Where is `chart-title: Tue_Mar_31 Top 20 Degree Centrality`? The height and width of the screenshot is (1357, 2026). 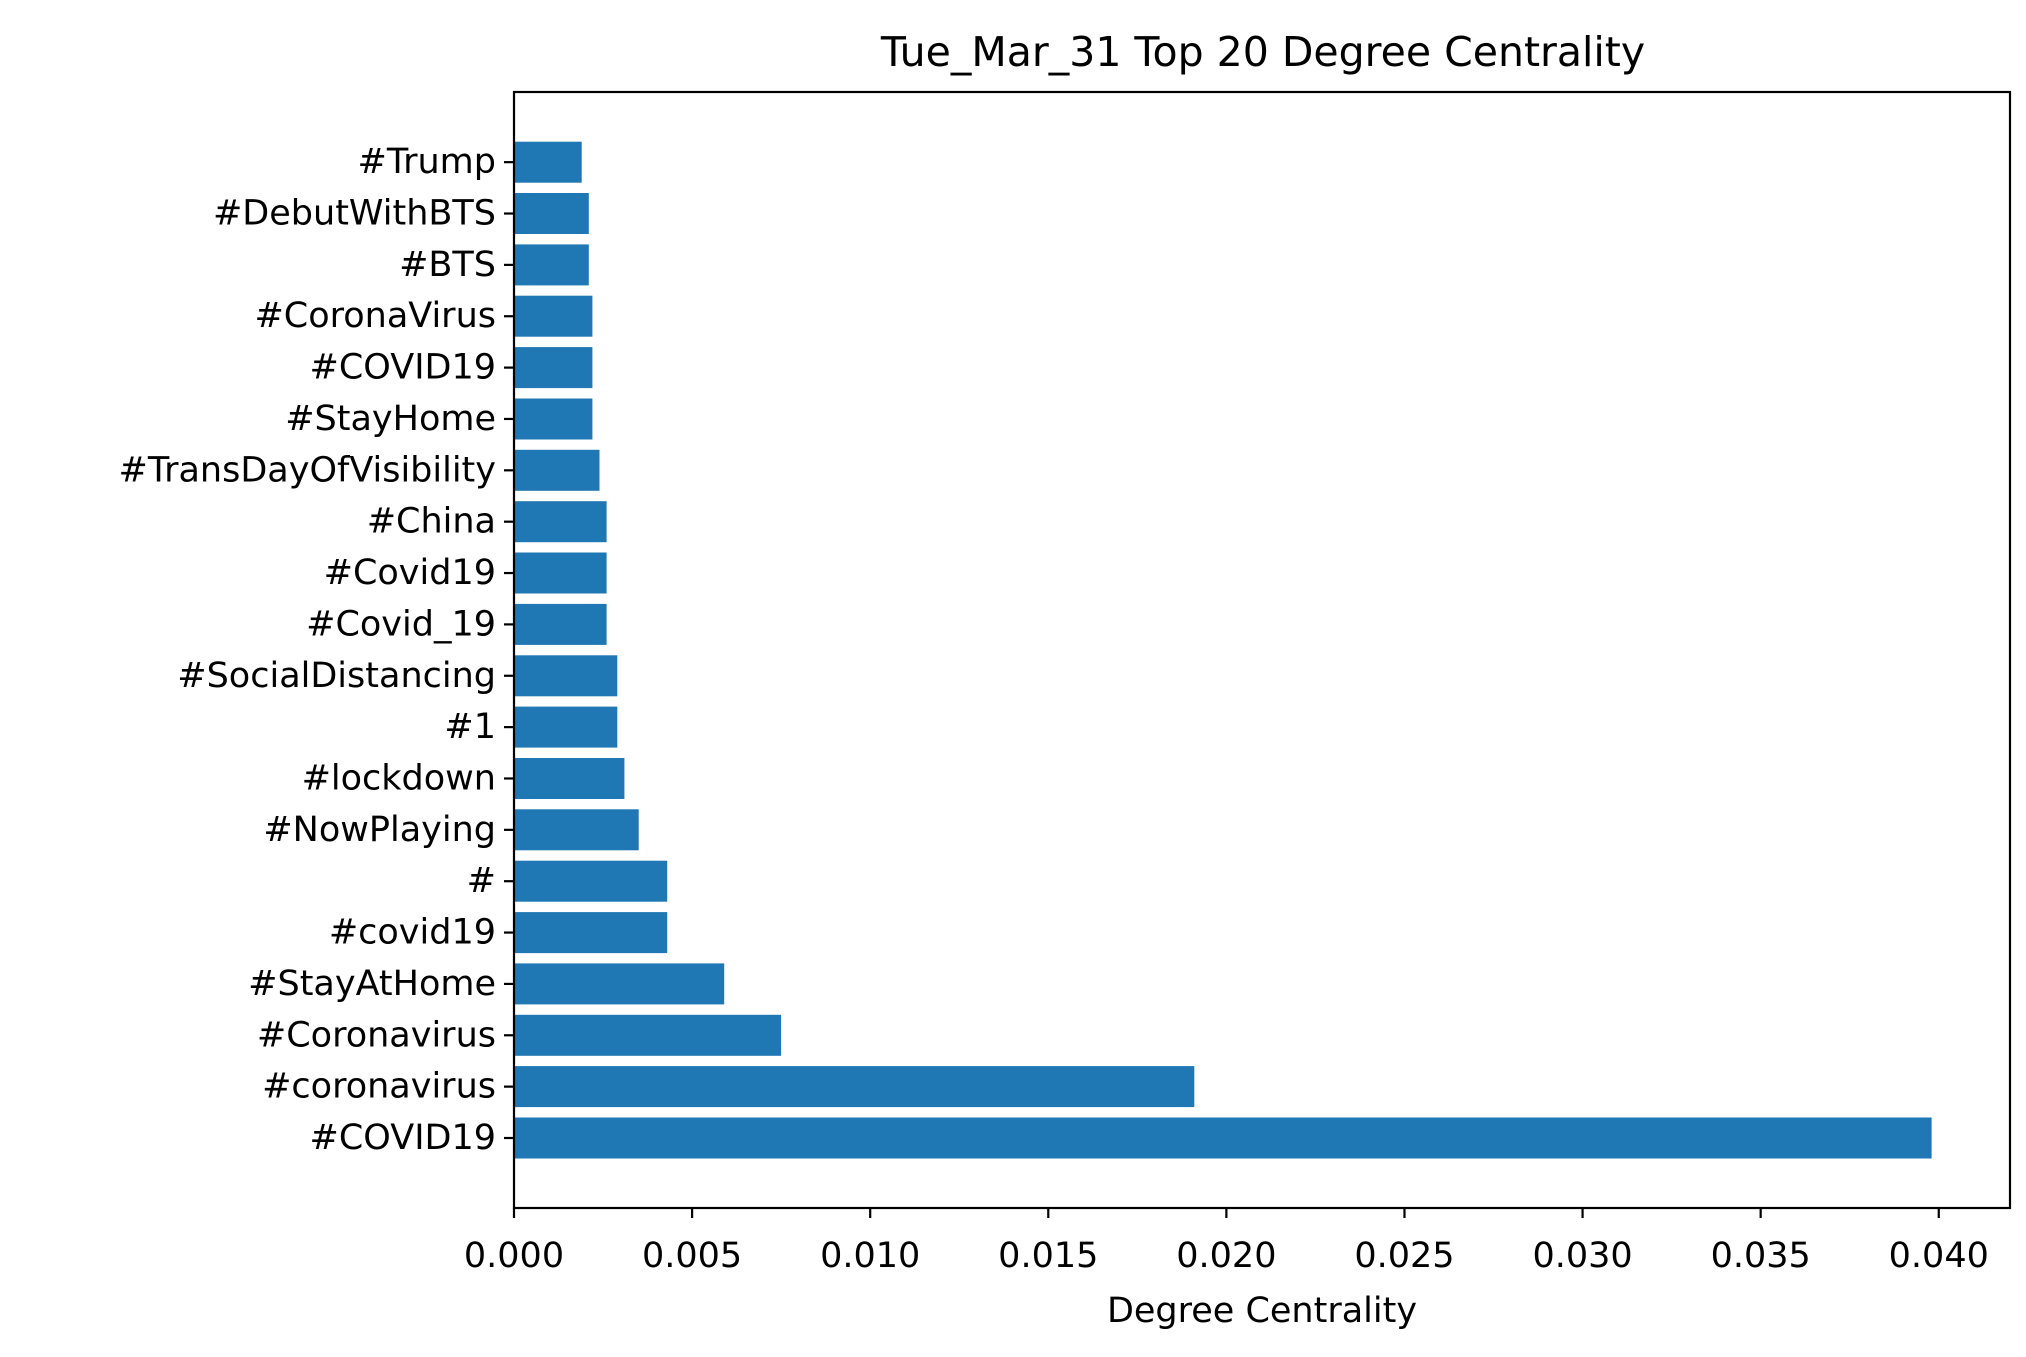 chart-title: Tue_Mar_31 Top 20 Degree Centrality is located at coordinates (1262, 52).